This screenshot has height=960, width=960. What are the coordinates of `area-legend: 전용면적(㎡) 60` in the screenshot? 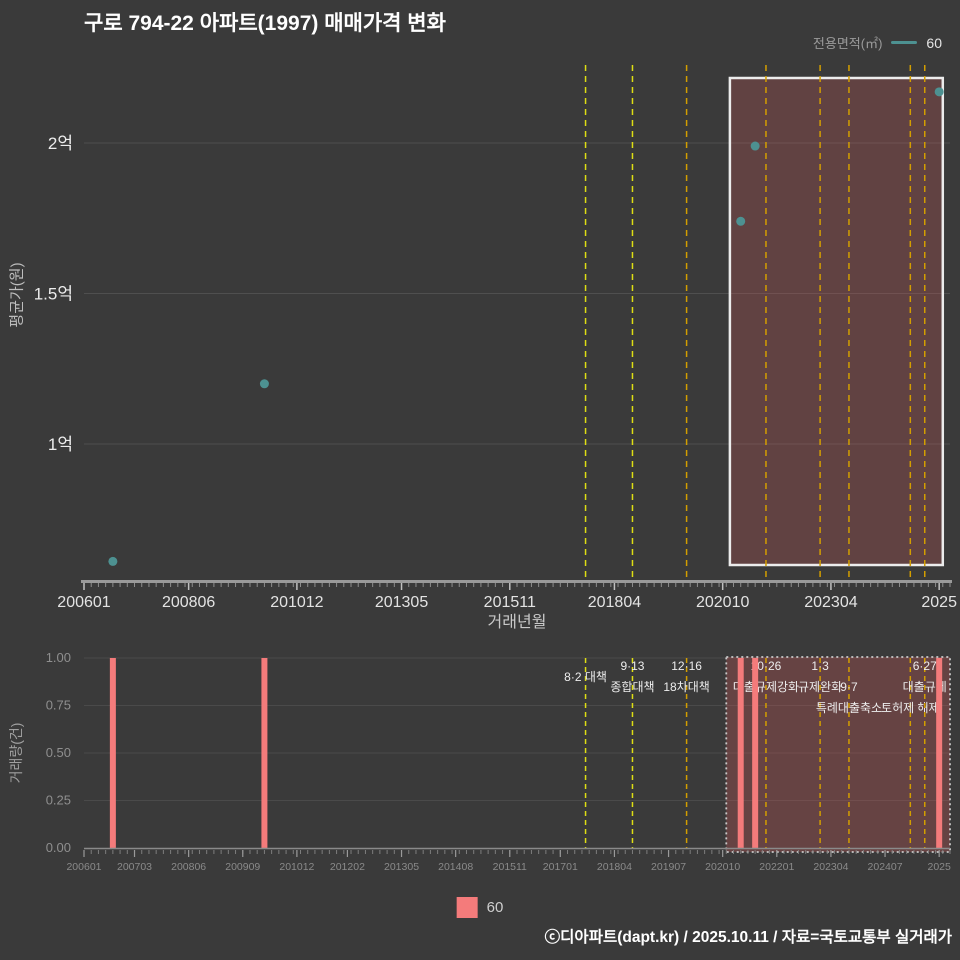 It's located at (877, 42).